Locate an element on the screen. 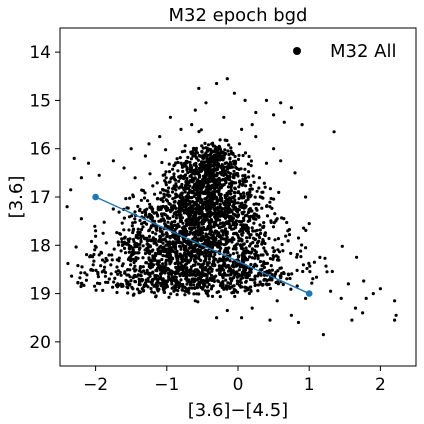 The image size is (424, 424). x-tick-label: −1 is located at coordinates (166, 385).